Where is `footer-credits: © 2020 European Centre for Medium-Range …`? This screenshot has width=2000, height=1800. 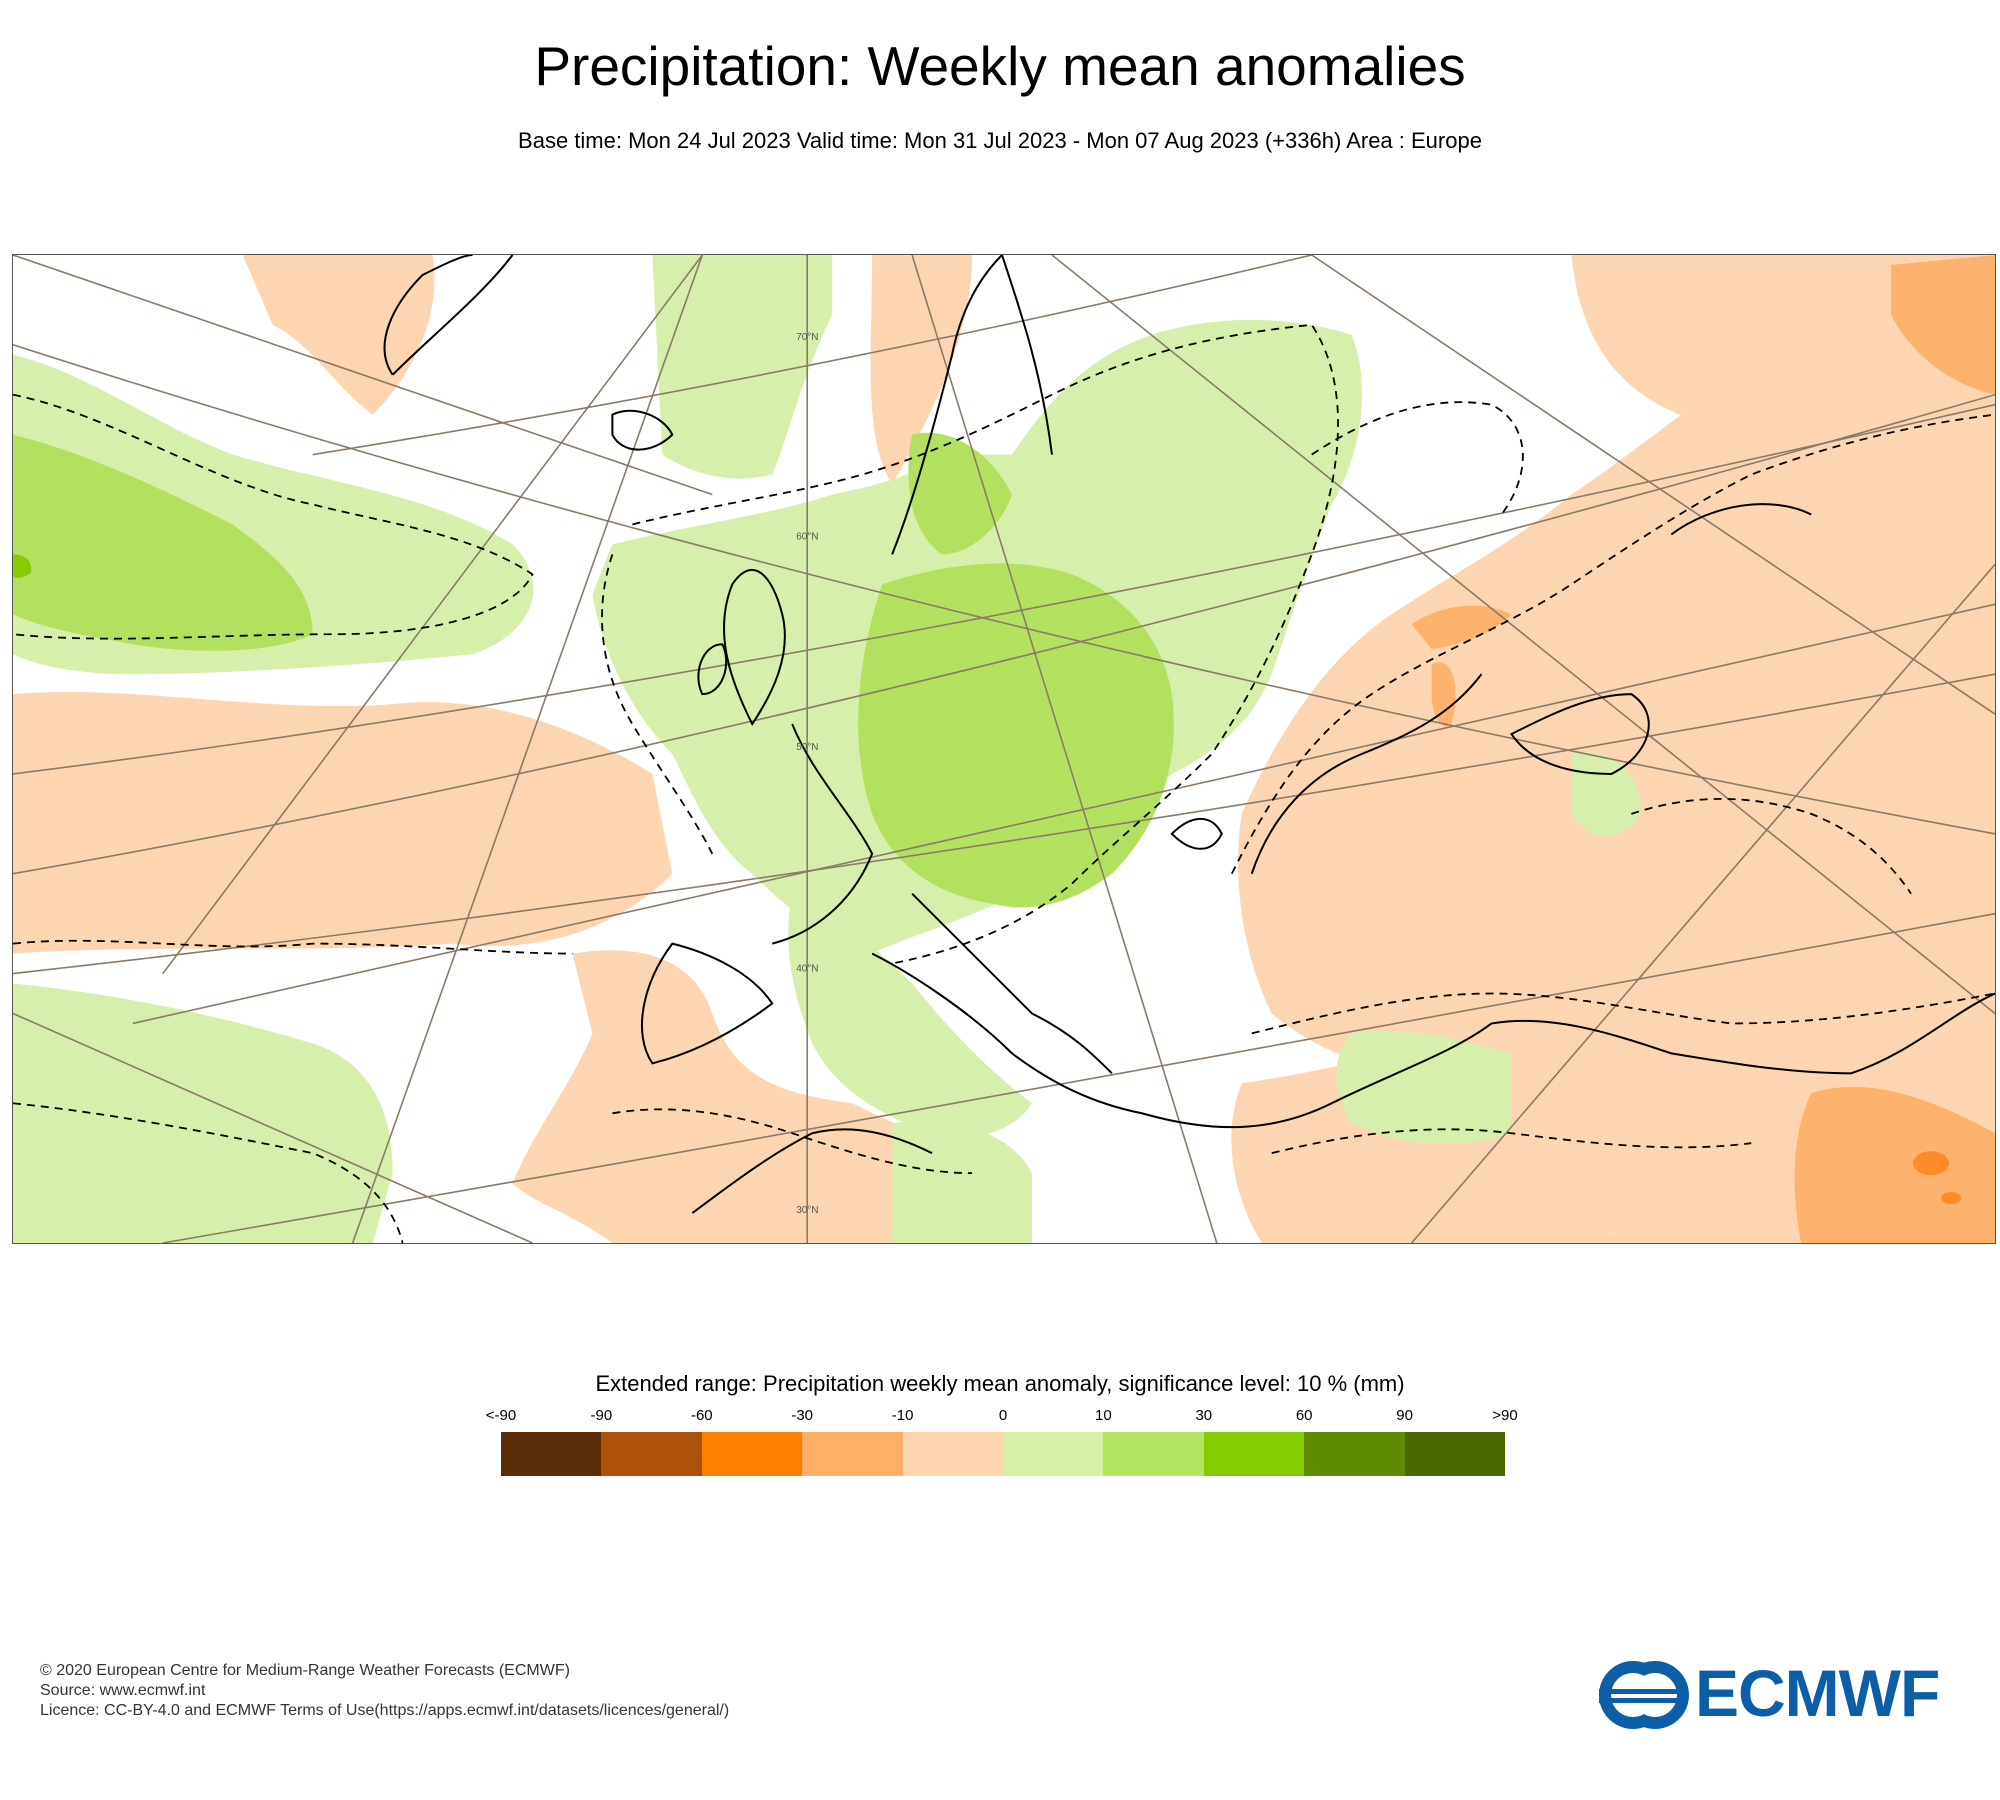
footer-credits: © 2020 European Centre for Medium-Range … is located at coordinates (384, 1691).